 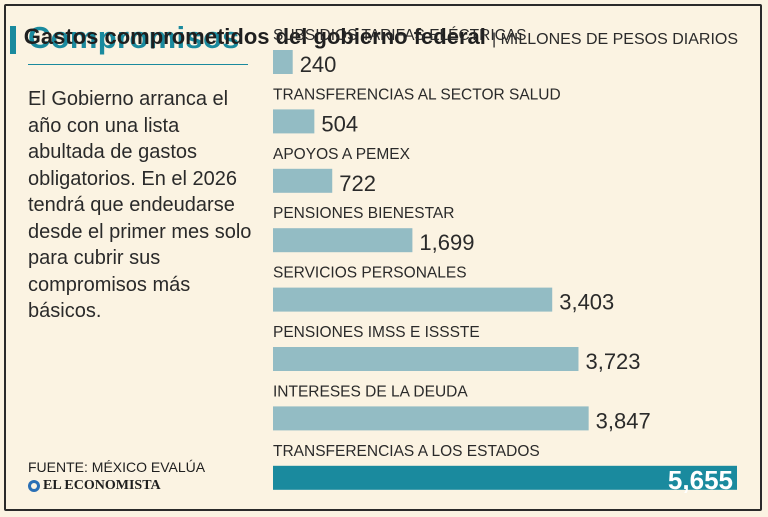 What do you see at coordinates (318, 64) in the screenshot?
I see `value-label: 240` at bounding box center [318, 64].